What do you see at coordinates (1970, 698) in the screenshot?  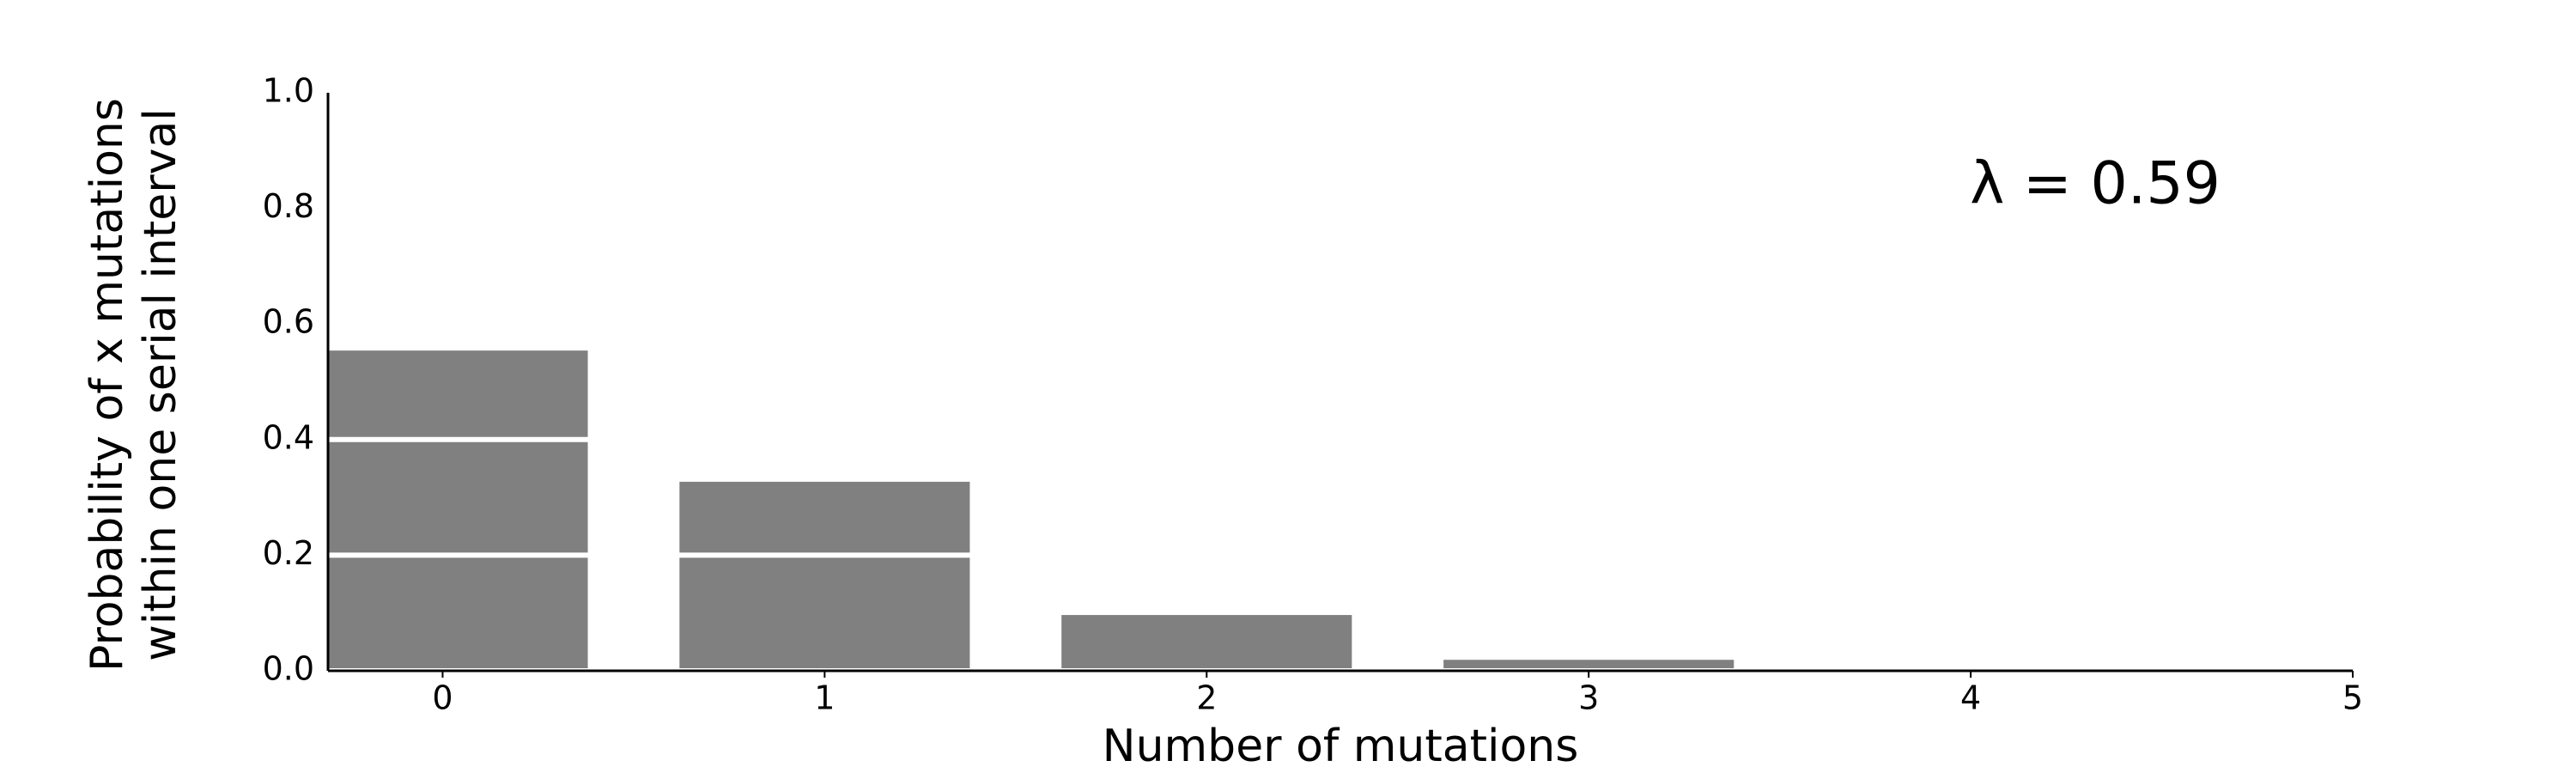 I see `x-tick-label: 4` at bounding box center [1970, 698].